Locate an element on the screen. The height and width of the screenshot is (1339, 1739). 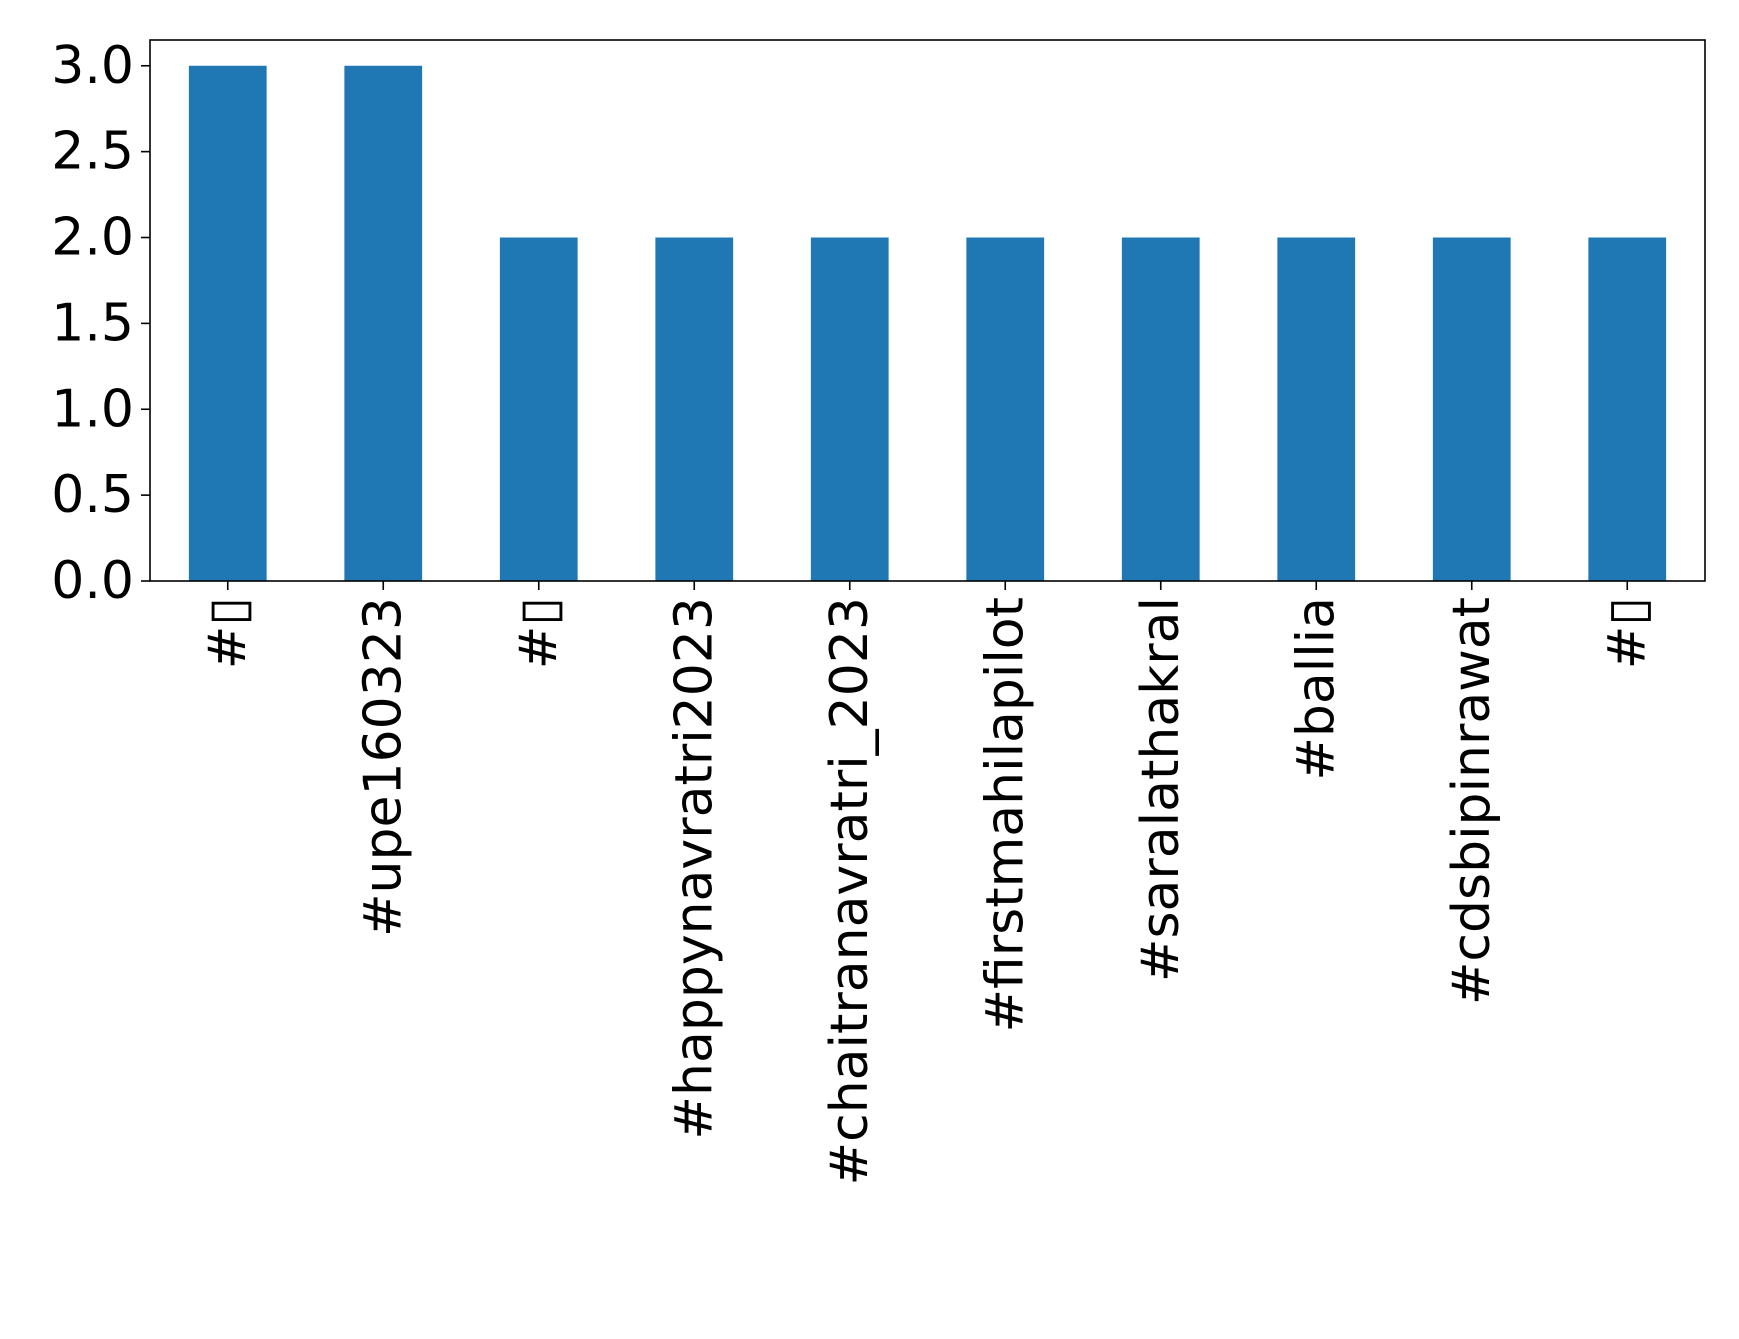
x-tick-label: #happynavratri2023 is located at coordinates (694, 868).